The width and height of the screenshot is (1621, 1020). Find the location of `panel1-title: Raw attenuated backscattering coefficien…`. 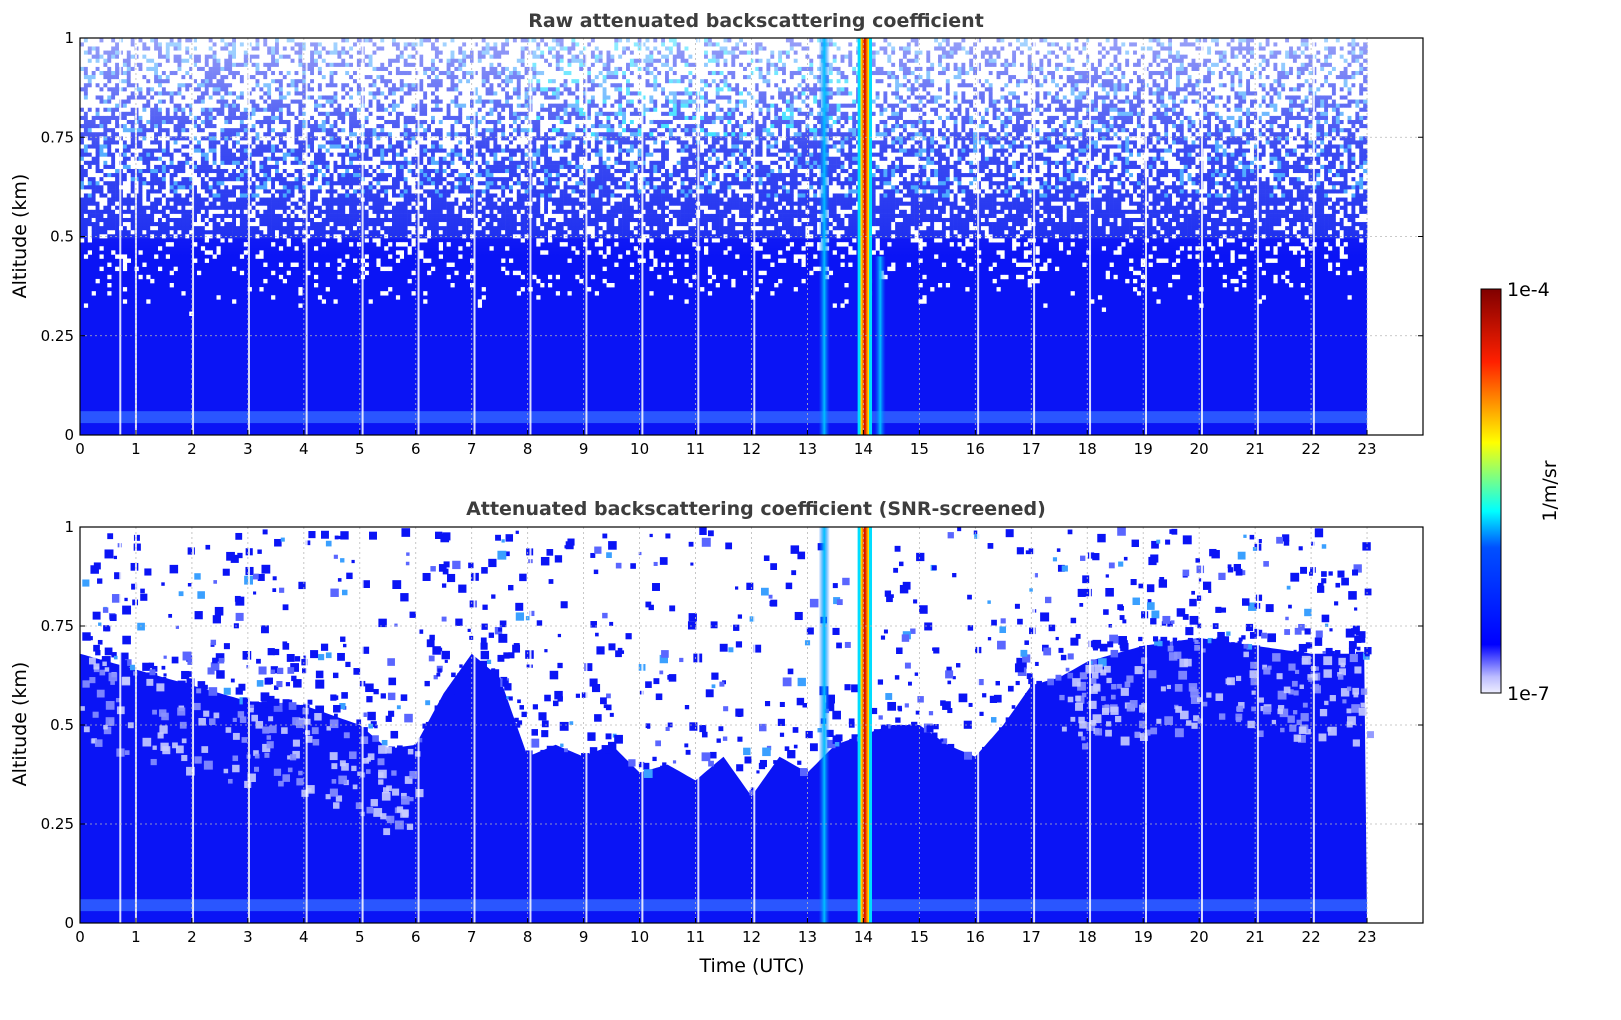

panel1-title: Raw attenuated backscattering coefficien… is located at coordinates (756, 21).